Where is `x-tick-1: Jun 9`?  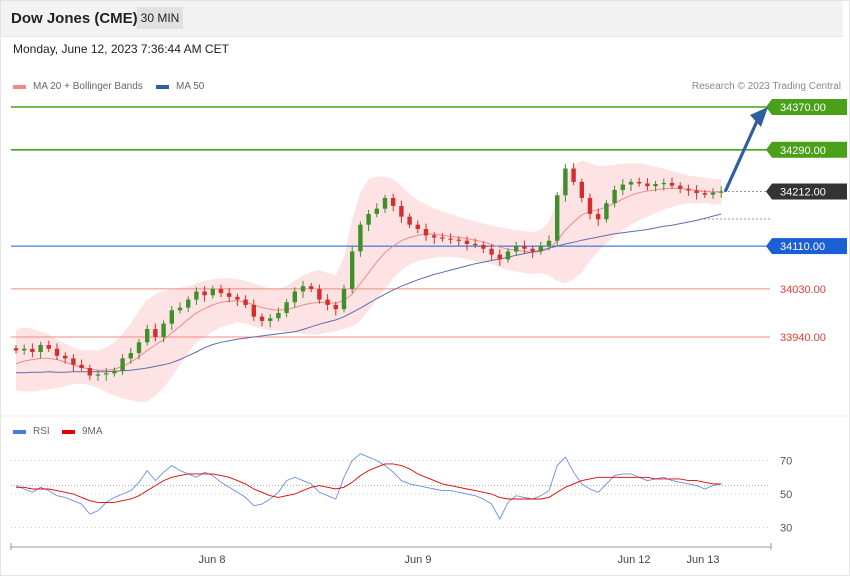 x-tick-1: Jun 9 is located at coordinates (418, 560).